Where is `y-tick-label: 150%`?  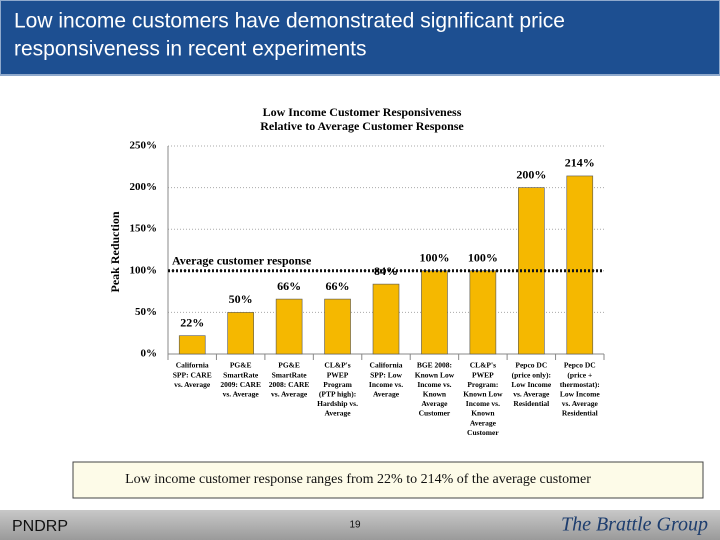
y-tick-label: 150% is located at coordinates (144, 229).